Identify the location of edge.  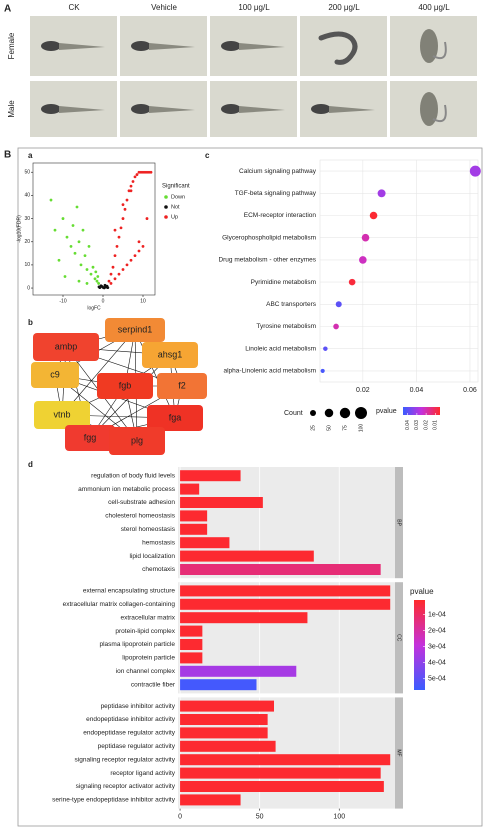
(98, 372).